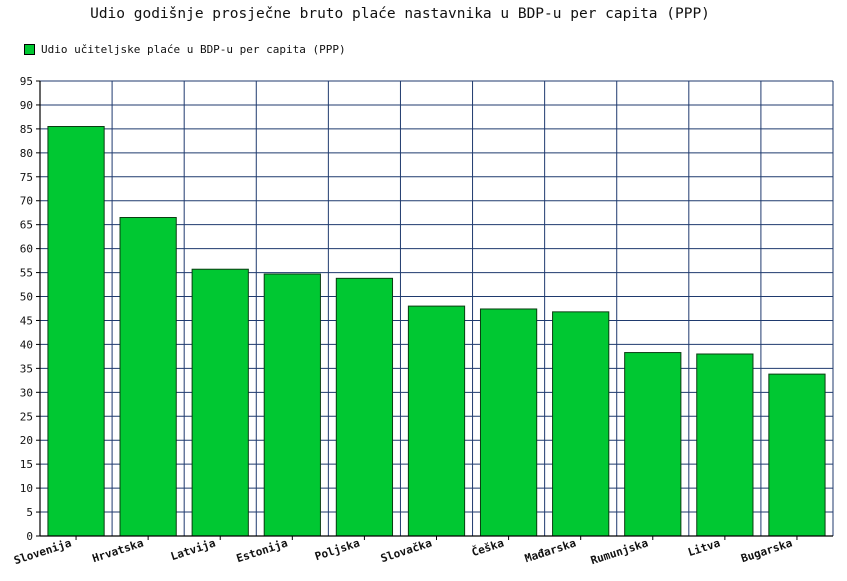 The image size is (847, 581). What do you see at coordinates (29, 512) in the screenshot?
I see `y-tick-label: 5` at bounding box center [29, 512].